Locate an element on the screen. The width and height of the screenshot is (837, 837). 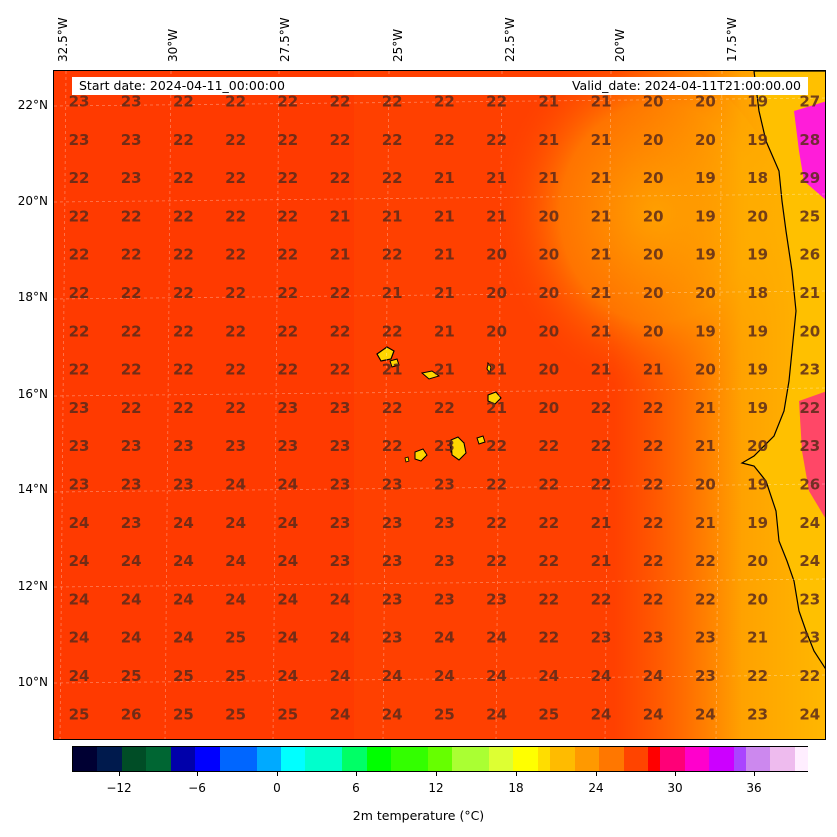
colorbar-tick-label: −6 is located at coordinates (197, 788).